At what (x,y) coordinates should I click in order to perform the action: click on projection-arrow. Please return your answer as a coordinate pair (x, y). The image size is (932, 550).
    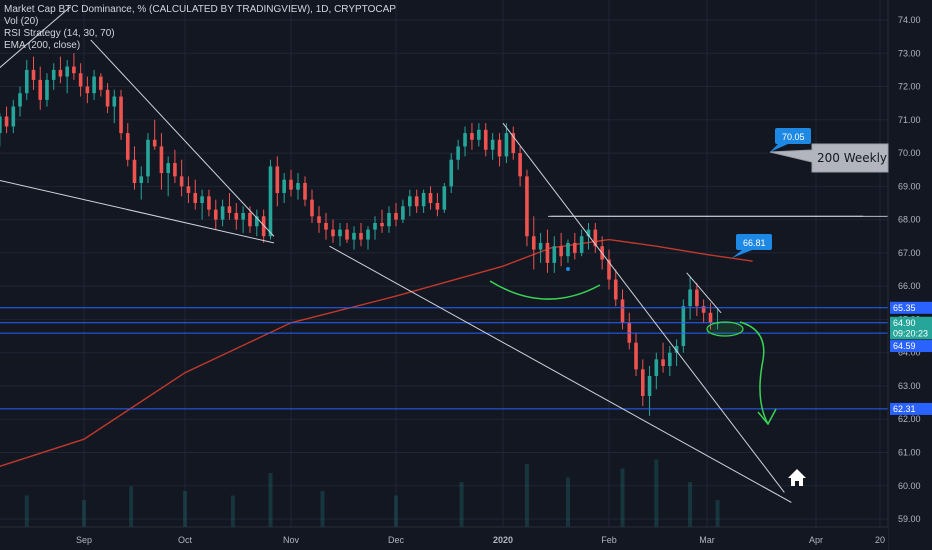
    Looking at the image, I should click on (754, 373).